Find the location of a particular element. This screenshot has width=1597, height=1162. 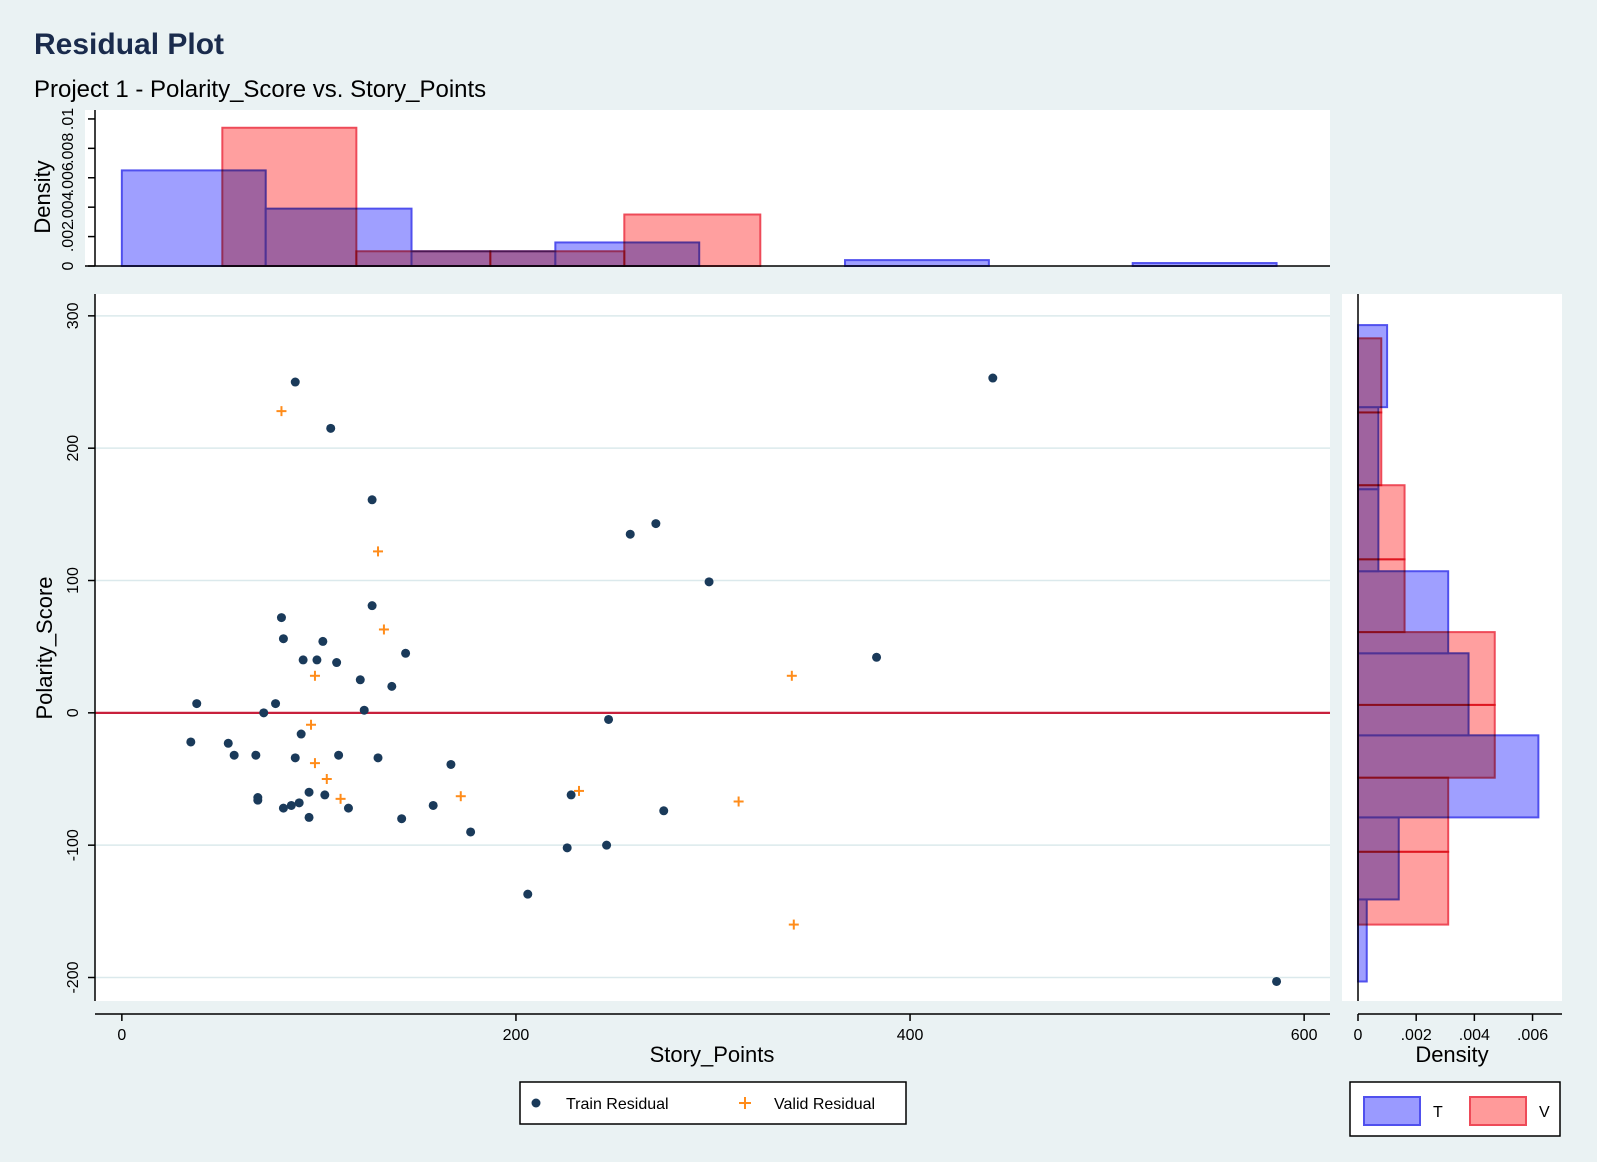

legend-t-swatch is located at coordinates (1392, 1111).